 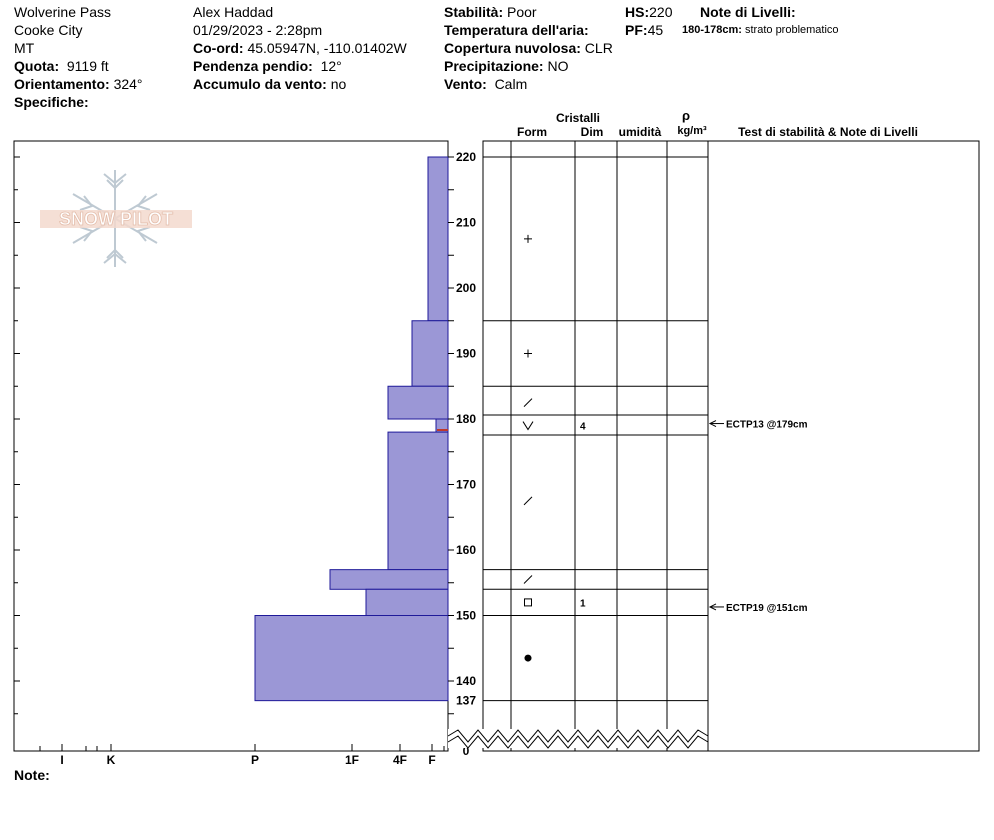 I want to click on elevation: Quota: 9119 ft, so click(x=61, y=66).